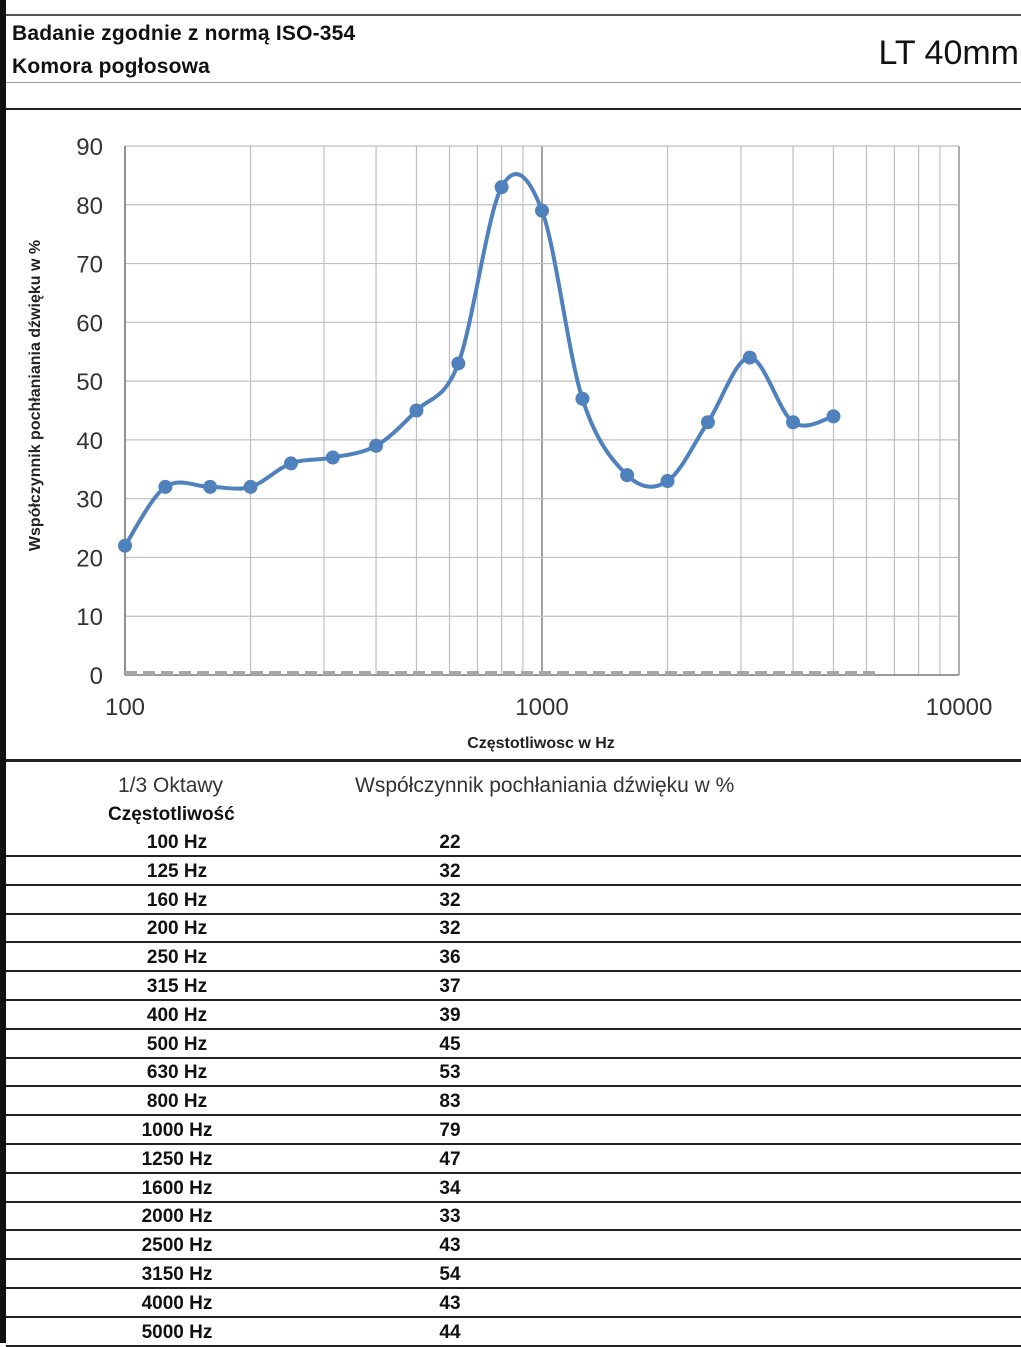 The height and width of the screenshot is (1347, 1021). What do you see at coordinates (513, 1246) in the screenshot?
I see `table-row: 2500 Hz 43` at bounding box center [513, 1246].